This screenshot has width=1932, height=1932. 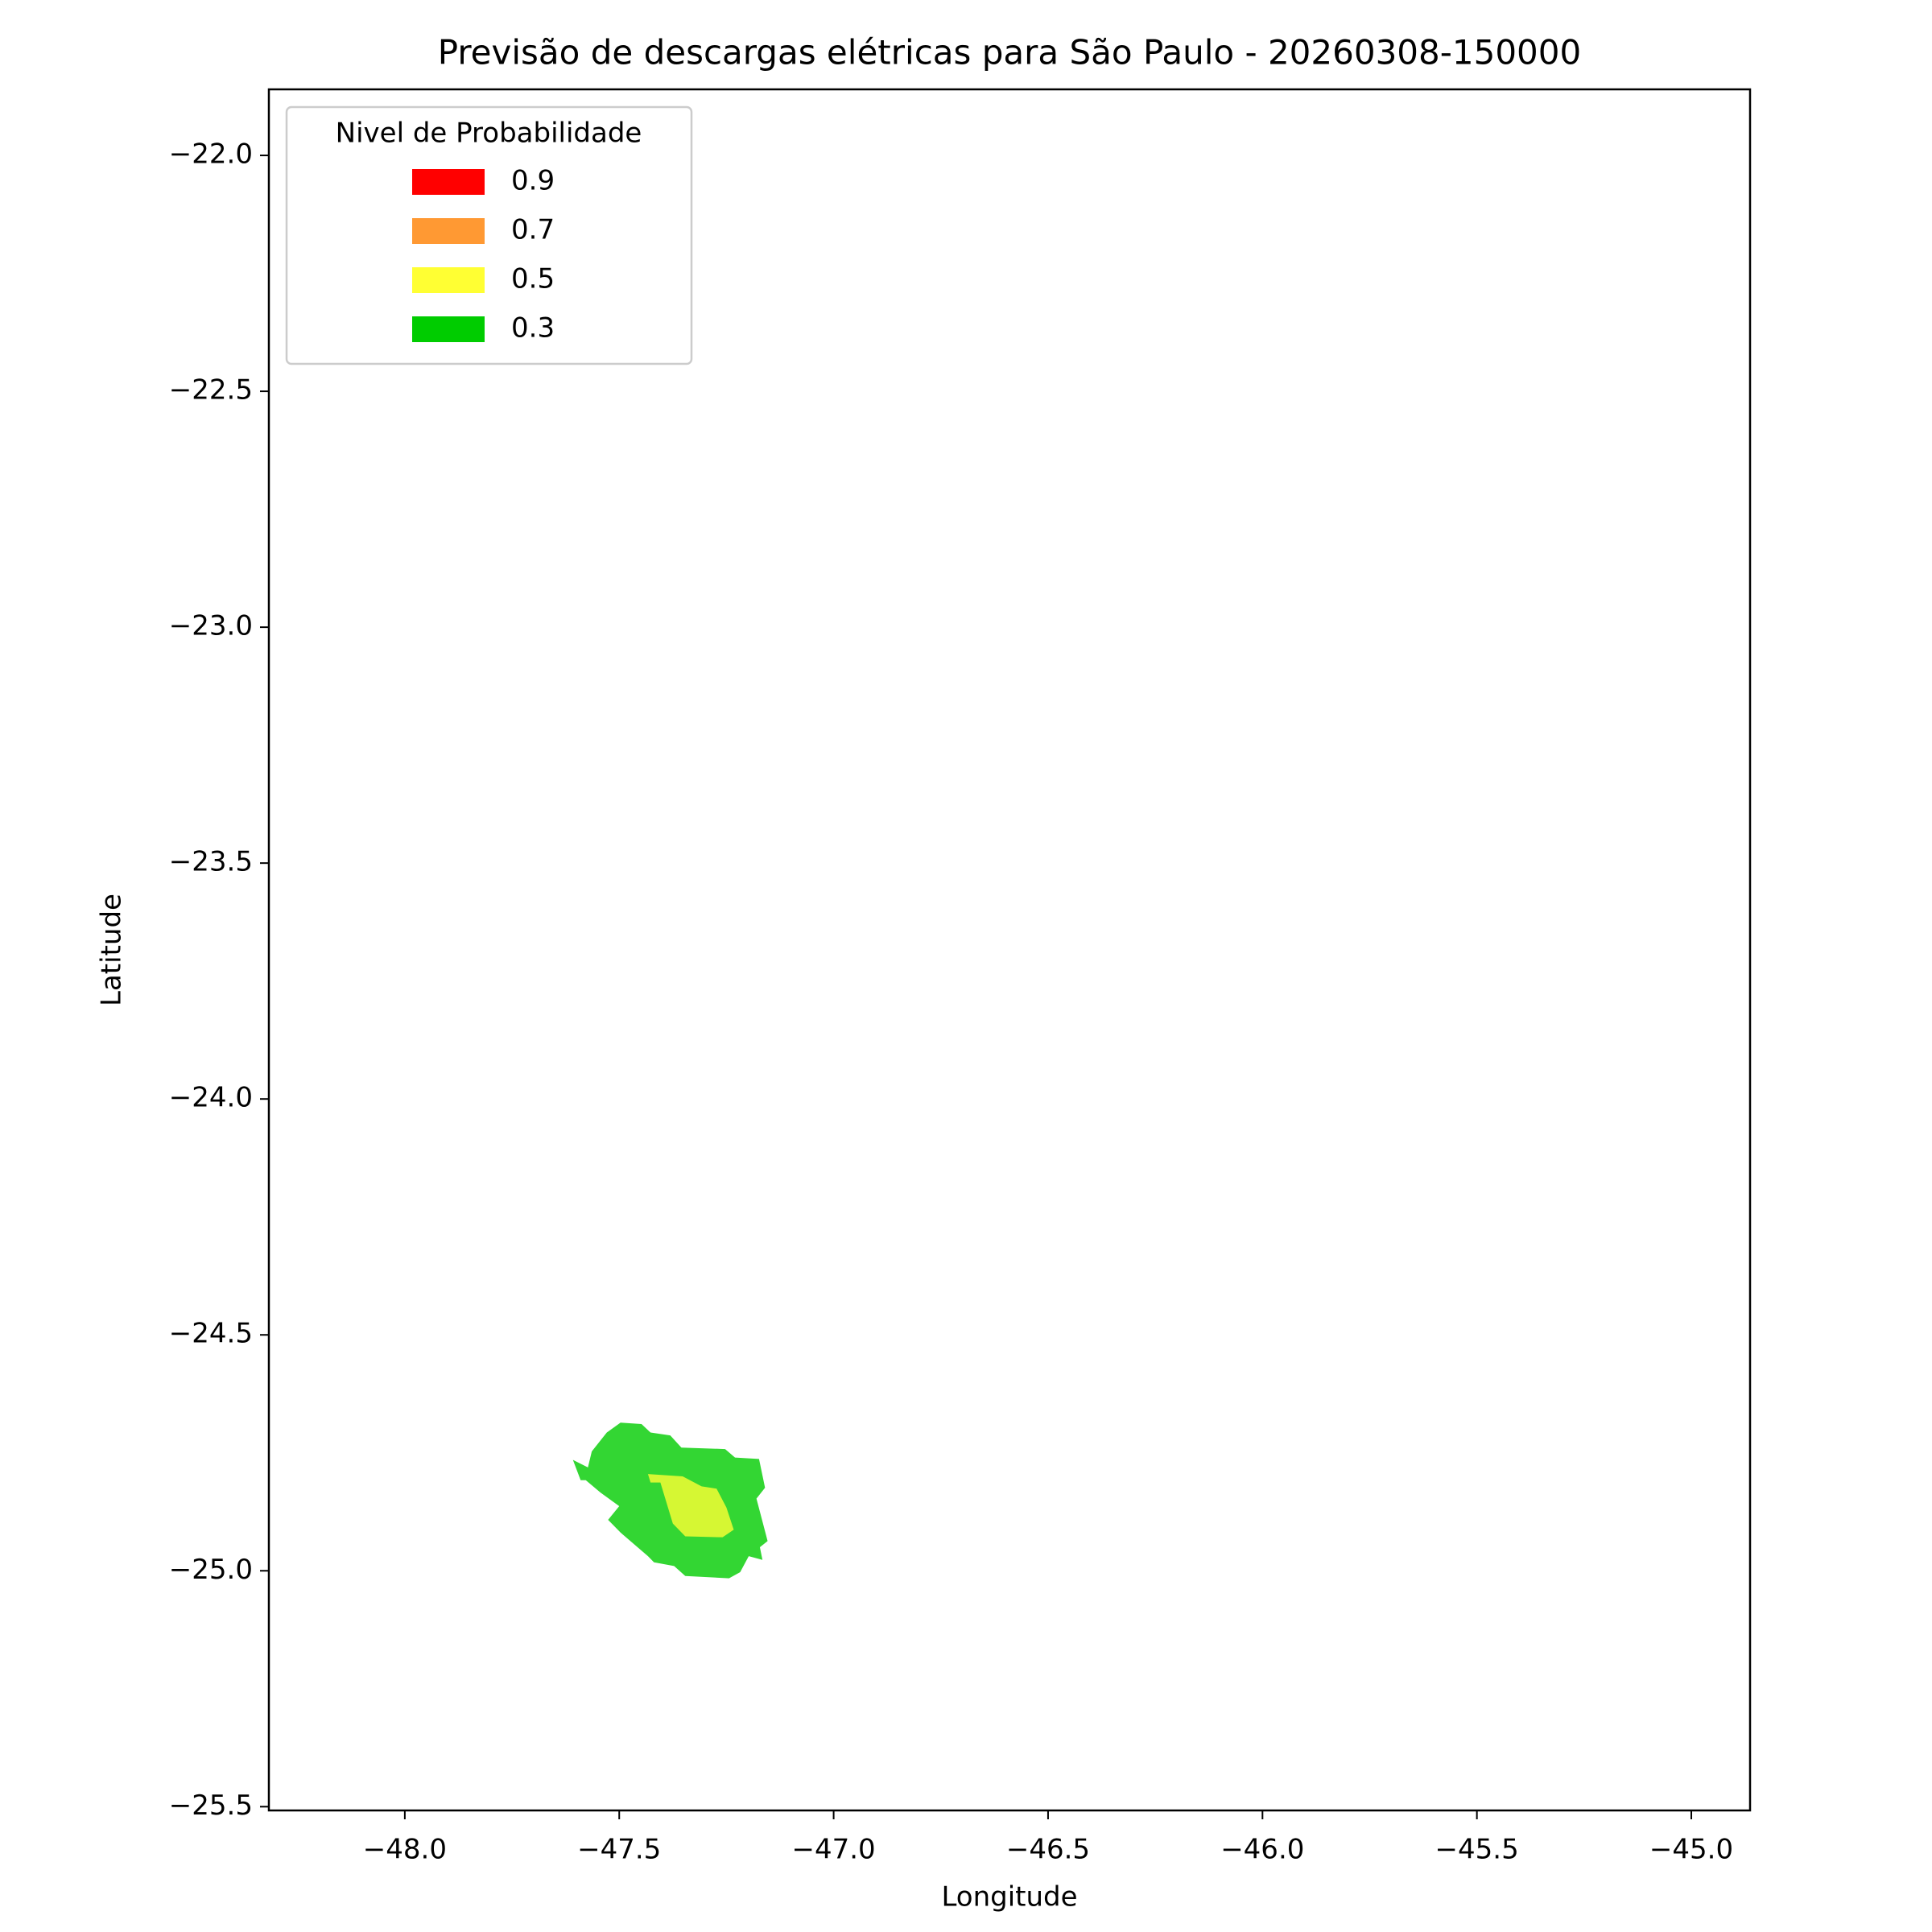 What do you see at coordinates (1009, 1897) in the screenshot?
I see `x-axis-label: Longitude` at bounding box center [1009, 1897].